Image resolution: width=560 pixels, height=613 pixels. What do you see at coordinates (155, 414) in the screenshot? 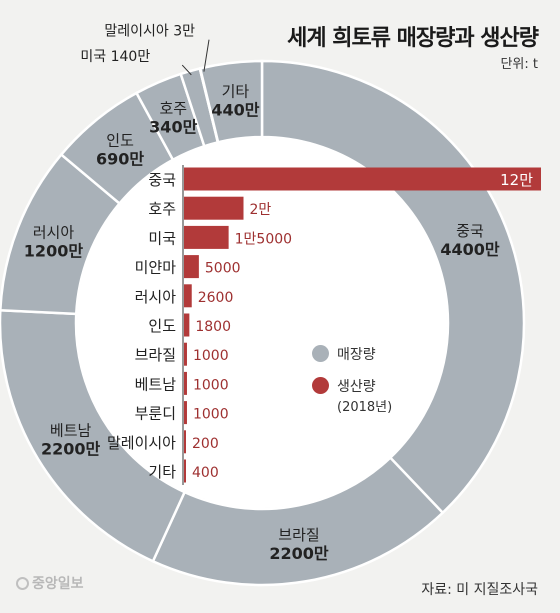
I see `bar-category-9: 부룬디` at bounding box center [155, 414].